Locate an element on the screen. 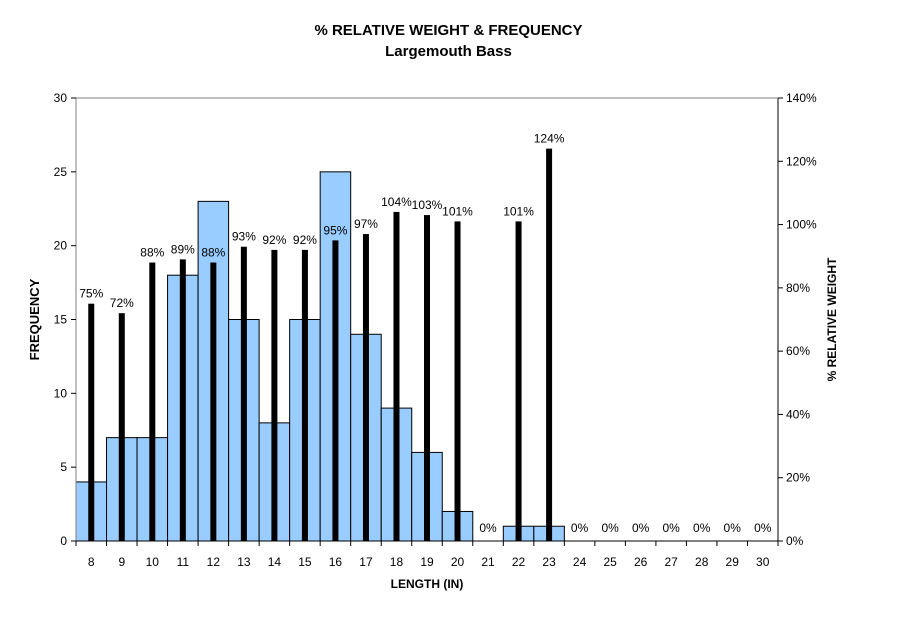  x-tick-label: 21 is located at coordinates (488, 562).